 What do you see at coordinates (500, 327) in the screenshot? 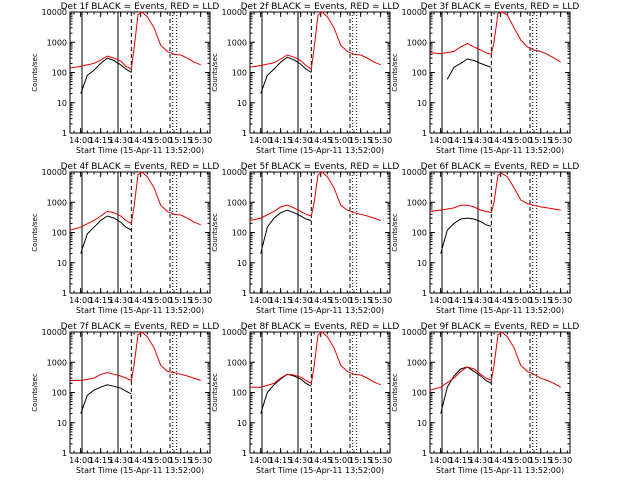
I see `panel-title: Det 9f BLACK = Events, RED = LLD` at bounding box center [500, 327].